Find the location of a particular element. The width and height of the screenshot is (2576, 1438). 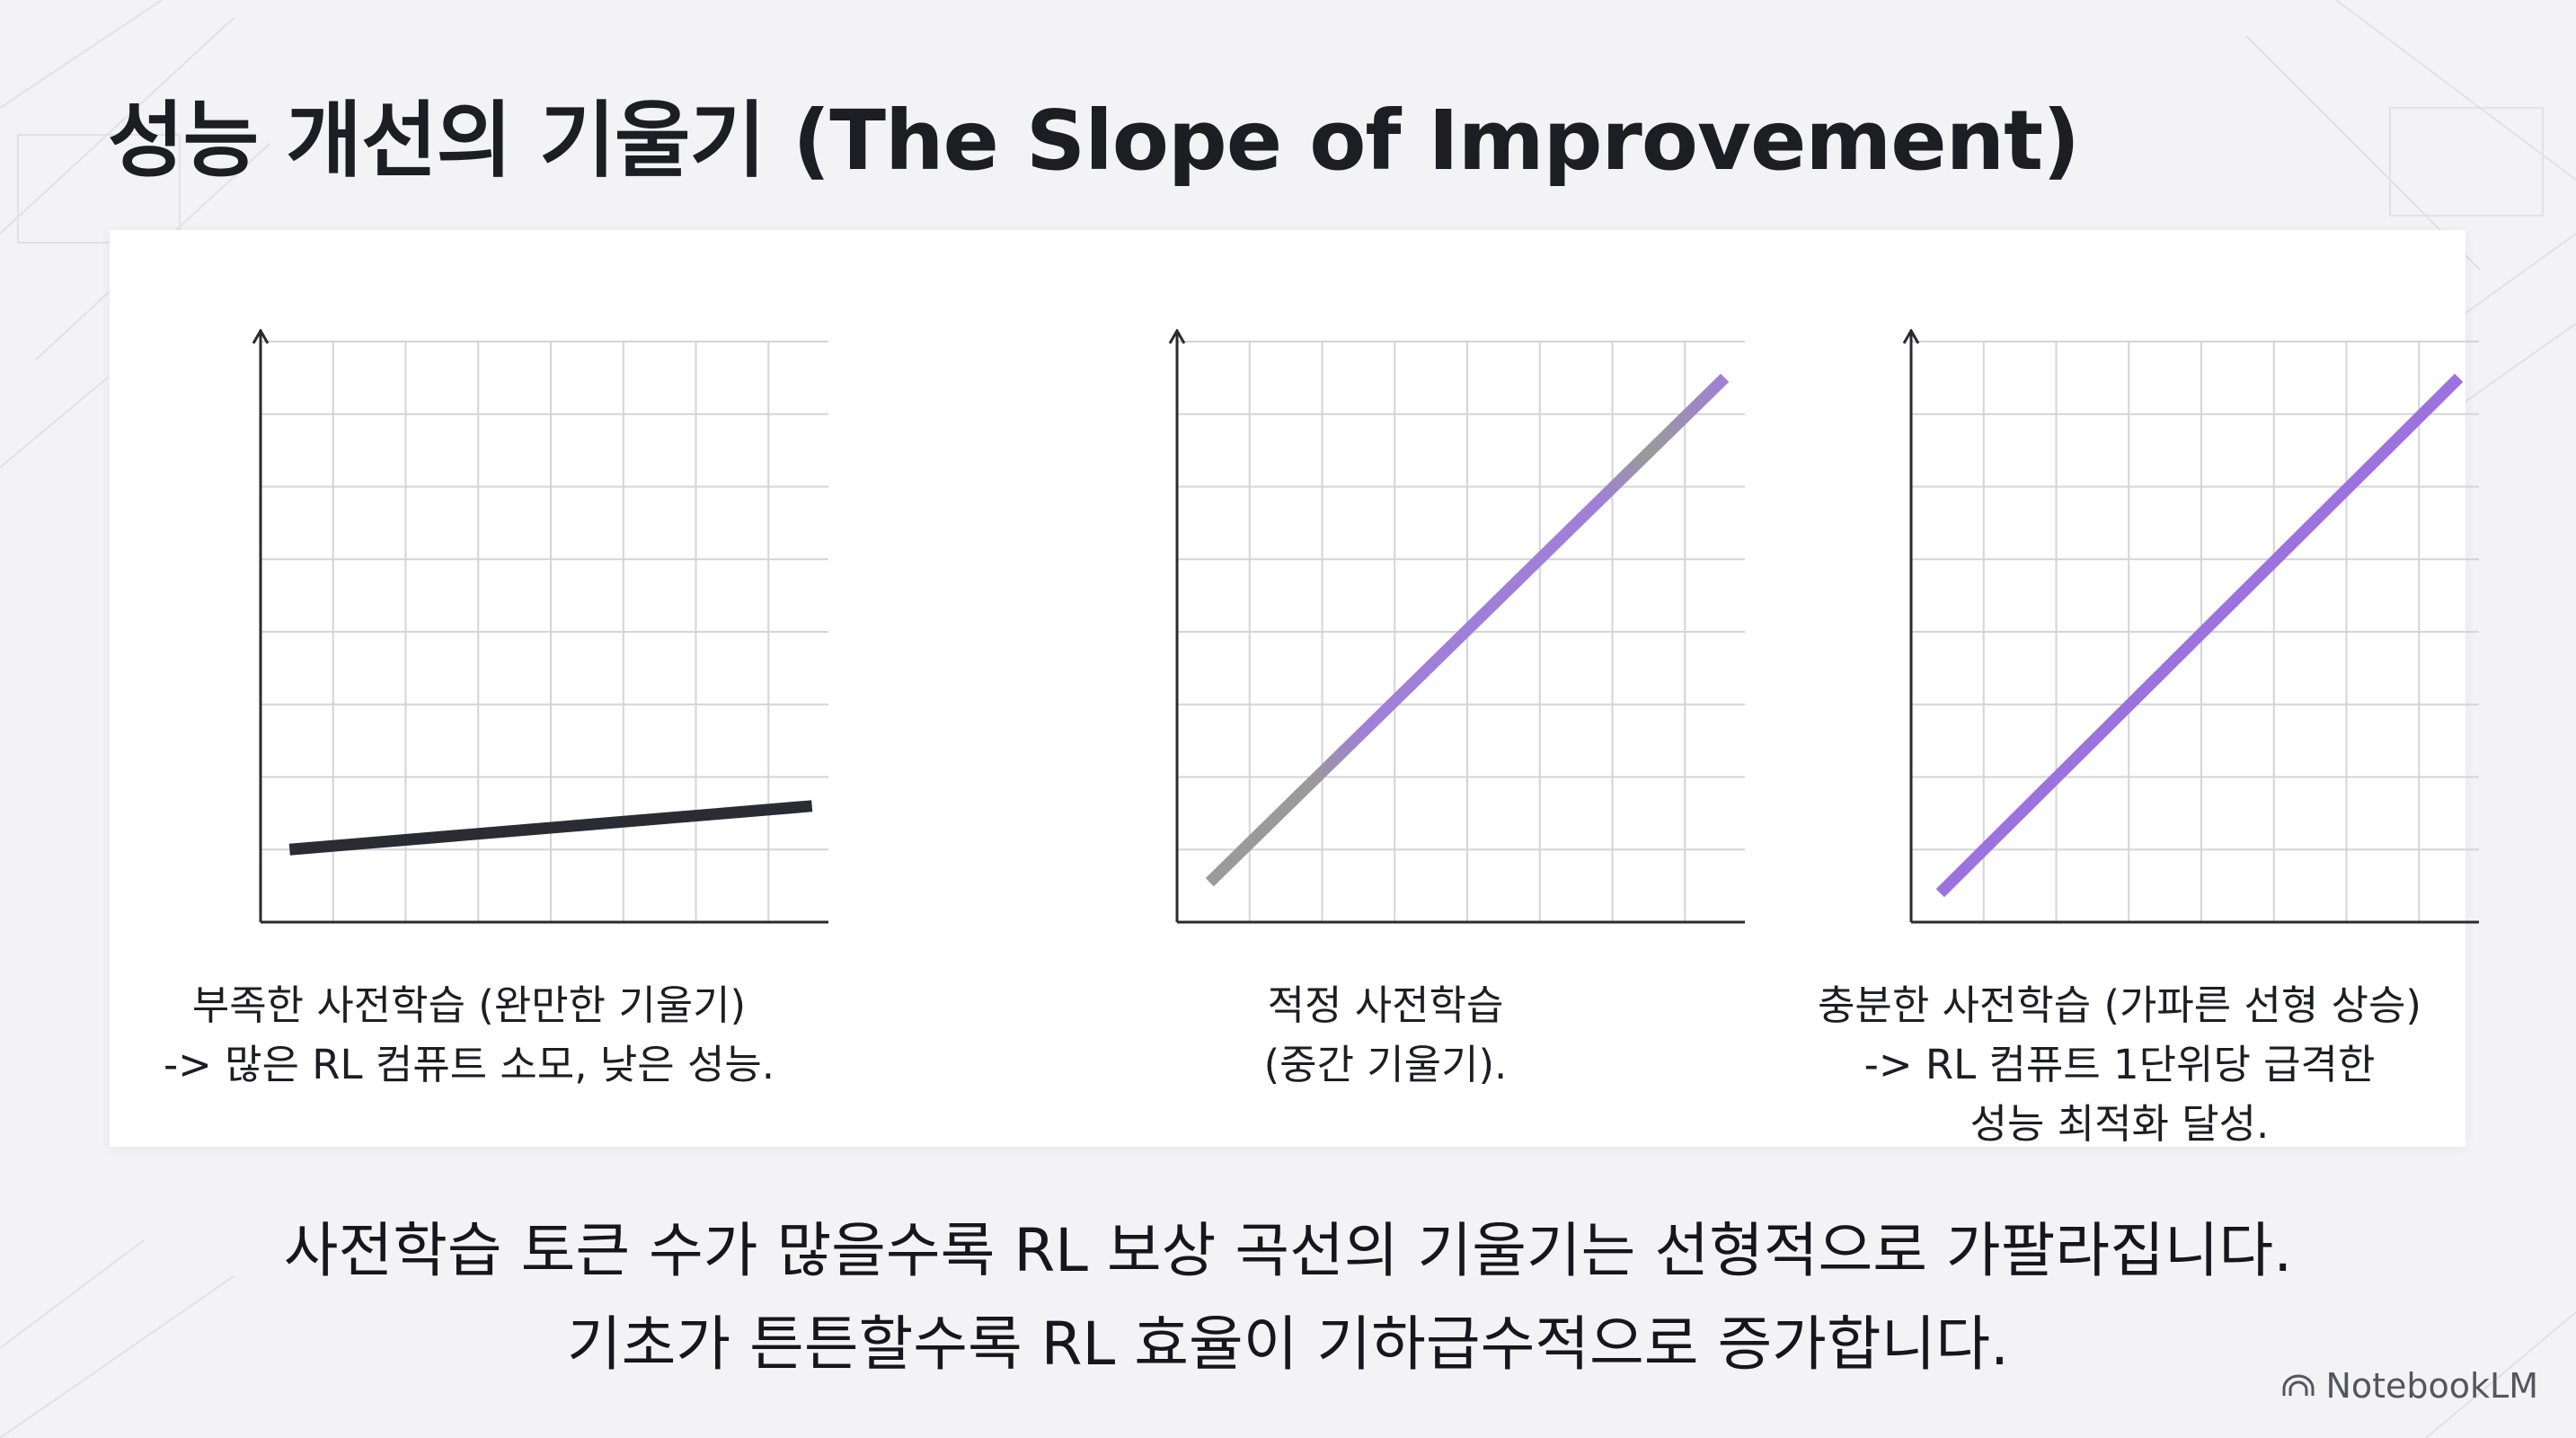

caption-line: 충분한 사전학습 (가파른 선형 상승) is located at coordinates (2119, 1005).